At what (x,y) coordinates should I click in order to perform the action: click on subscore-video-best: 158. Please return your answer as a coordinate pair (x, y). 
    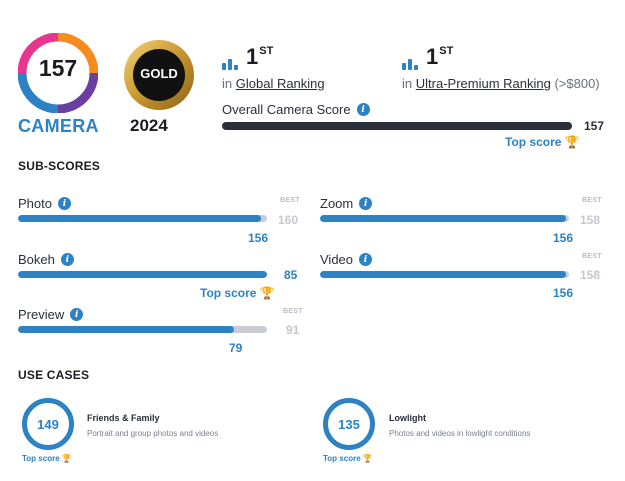
    Looking at the image, I should click on (590, 275).